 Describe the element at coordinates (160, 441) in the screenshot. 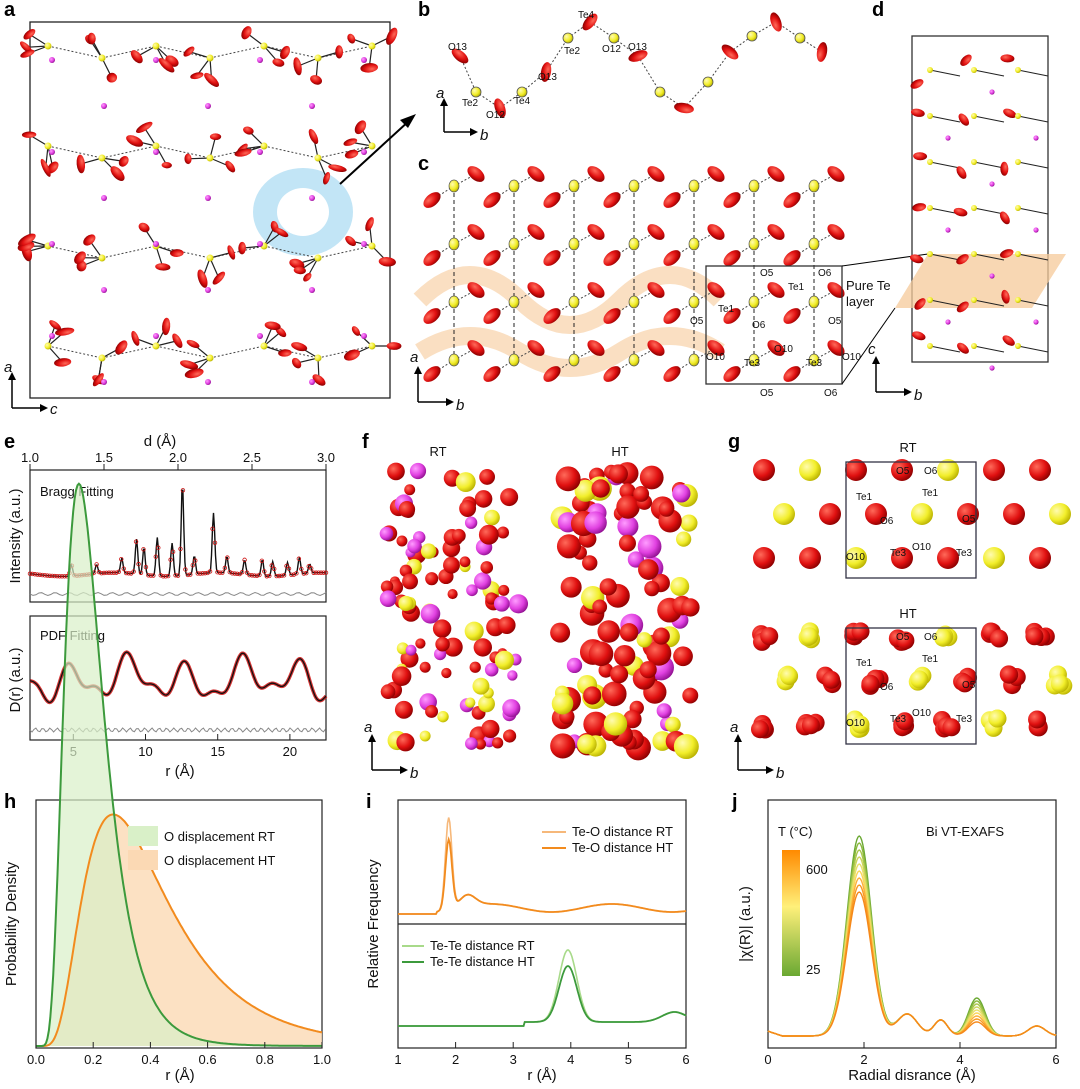

I see `top-axis-title: d (Å)` at that location.